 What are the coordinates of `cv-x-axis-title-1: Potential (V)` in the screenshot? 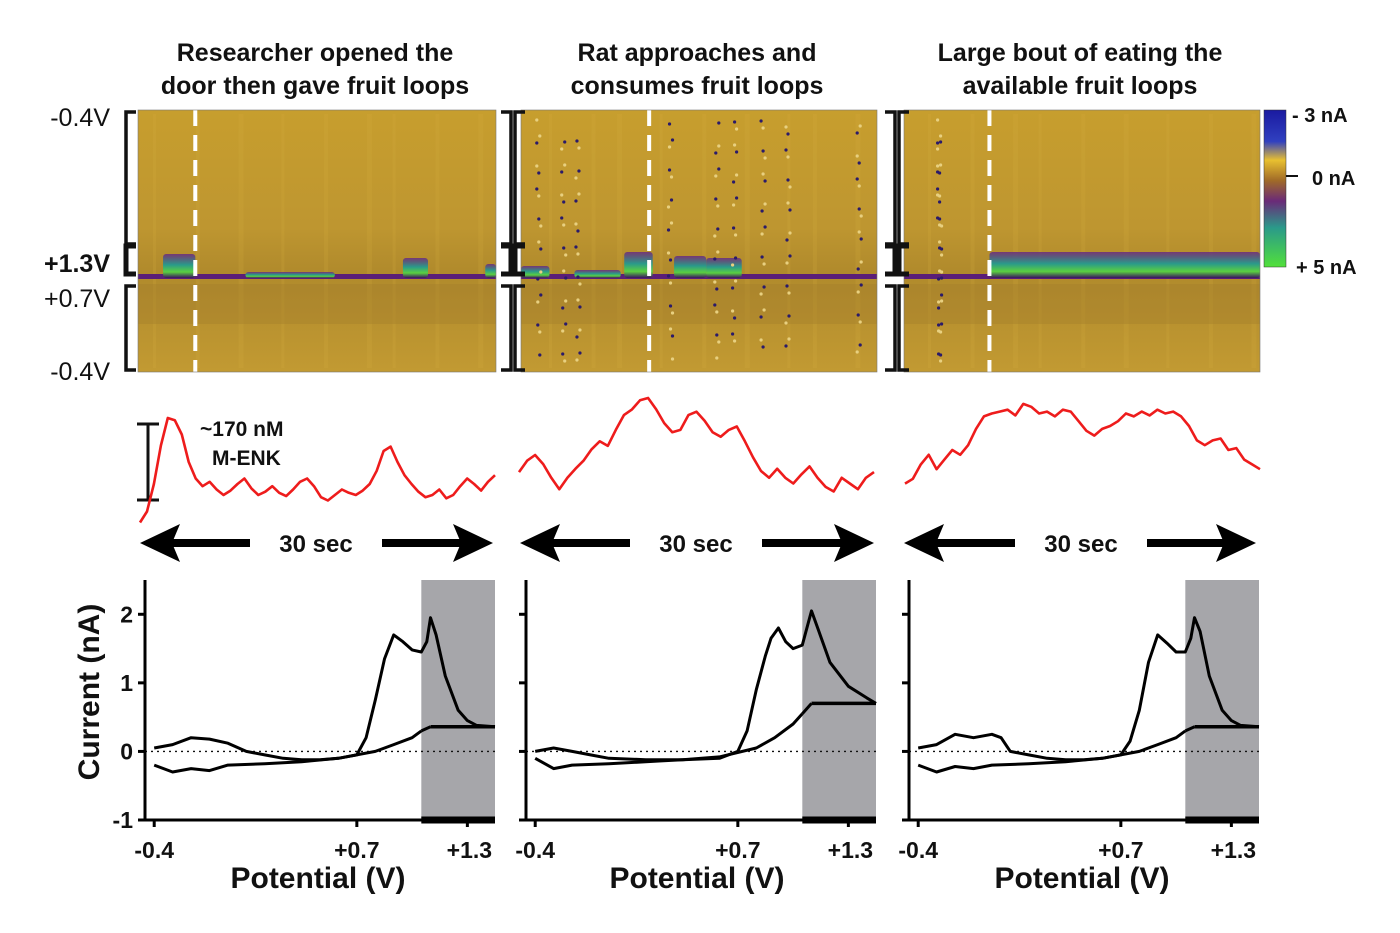 It's located at (317, 878).